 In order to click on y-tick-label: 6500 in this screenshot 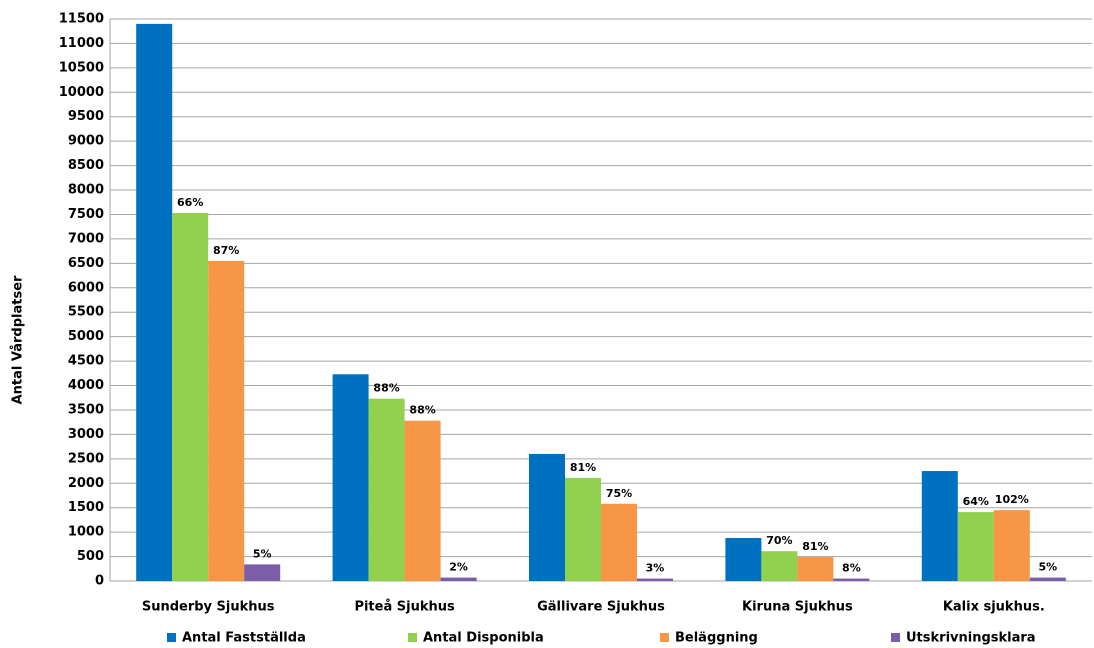, I will do `click(86, 263)`.